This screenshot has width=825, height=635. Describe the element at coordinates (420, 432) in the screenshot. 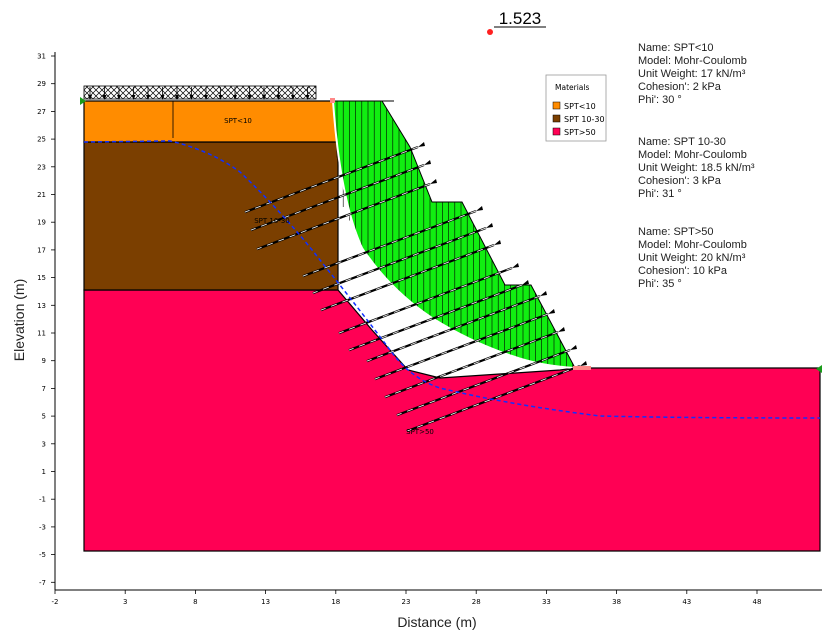

I see `region-label-lower: SPT>50` at that location.